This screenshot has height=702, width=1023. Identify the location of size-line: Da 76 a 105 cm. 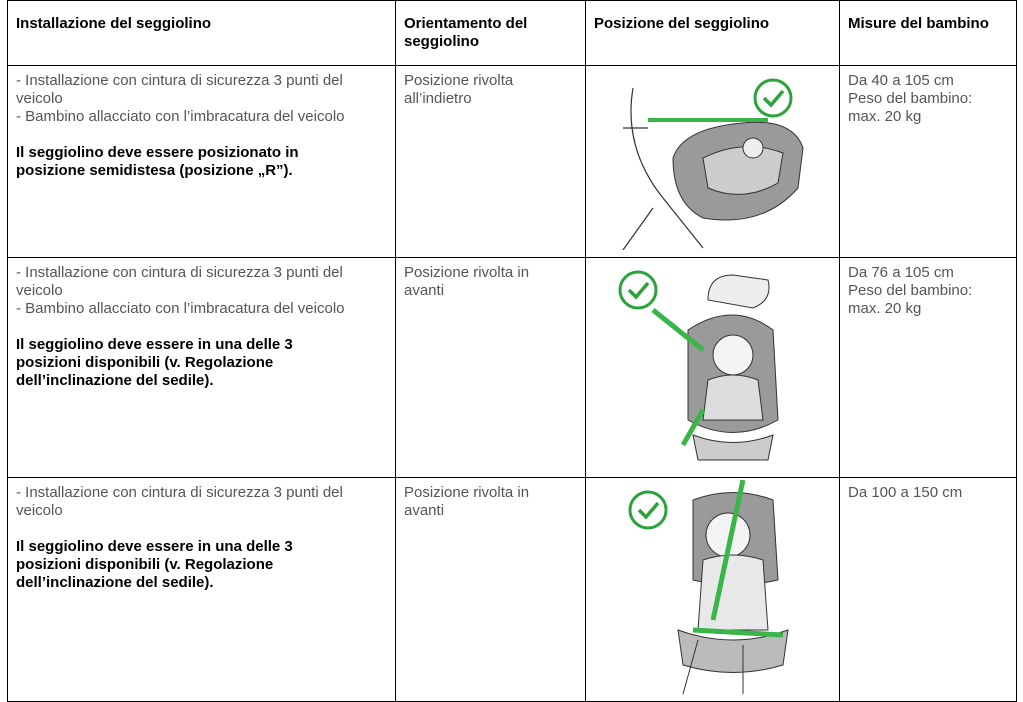
(901, 272).